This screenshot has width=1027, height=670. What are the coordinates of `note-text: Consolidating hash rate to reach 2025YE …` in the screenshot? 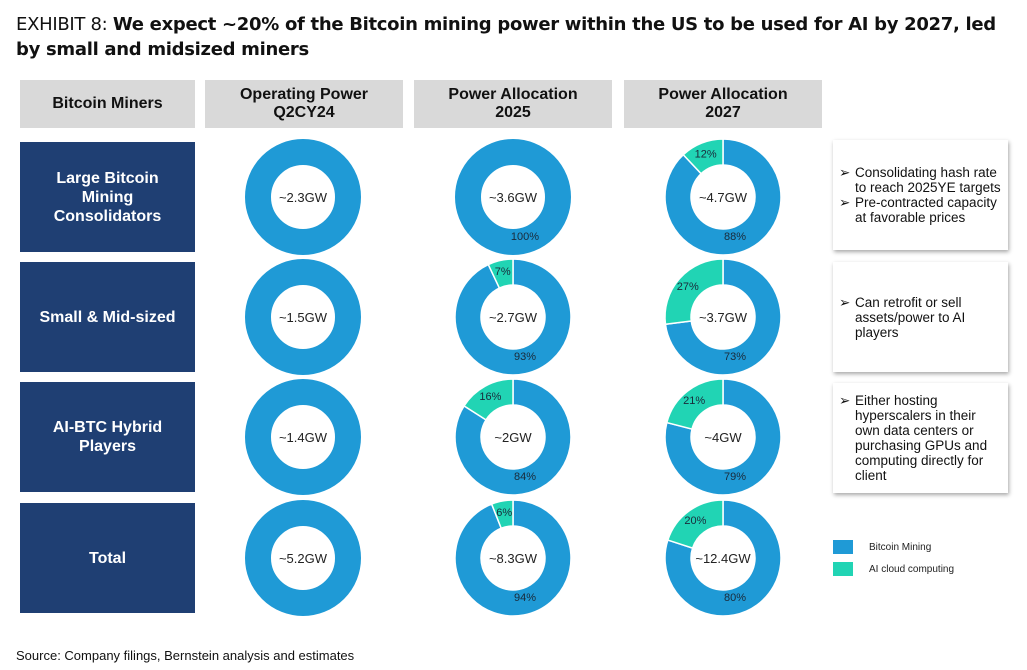 It's located at (928, 180).